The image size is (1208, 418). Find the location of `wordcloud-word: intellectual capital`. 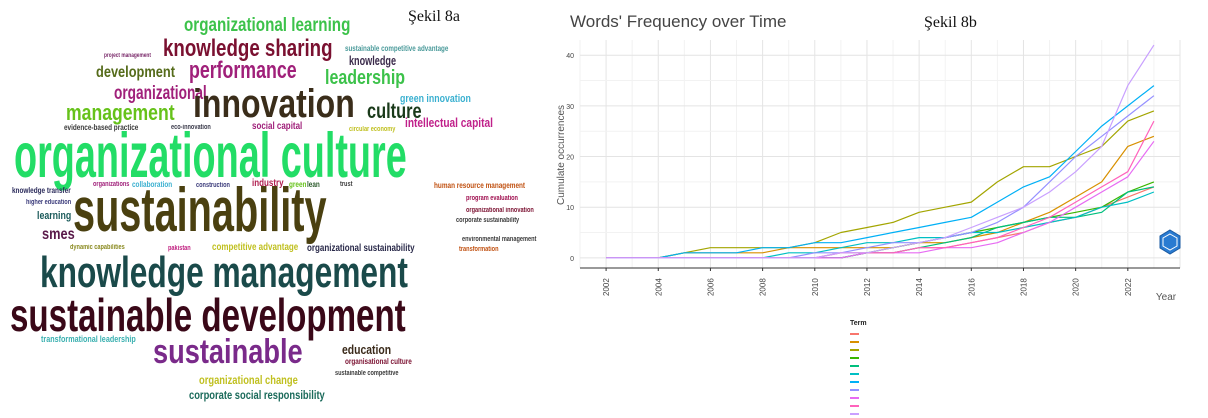

wordcloud-word: intellectual capital is located at coordinates (449, 122).